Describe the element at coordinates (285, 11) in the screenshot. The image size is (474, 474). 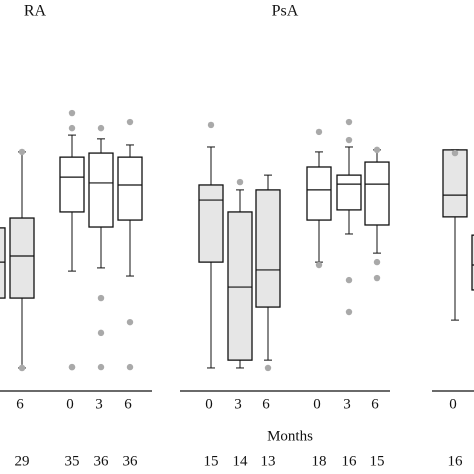
I see `panel-title: PsA` at that location.